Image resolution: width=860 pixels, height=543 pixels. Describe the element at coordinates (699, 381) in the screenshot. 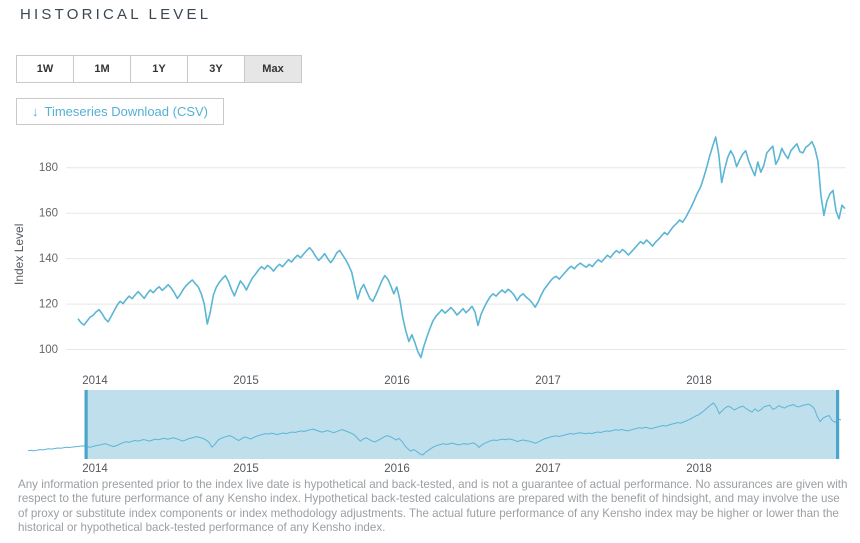

I see `x-tick-label: 2018` at that location.